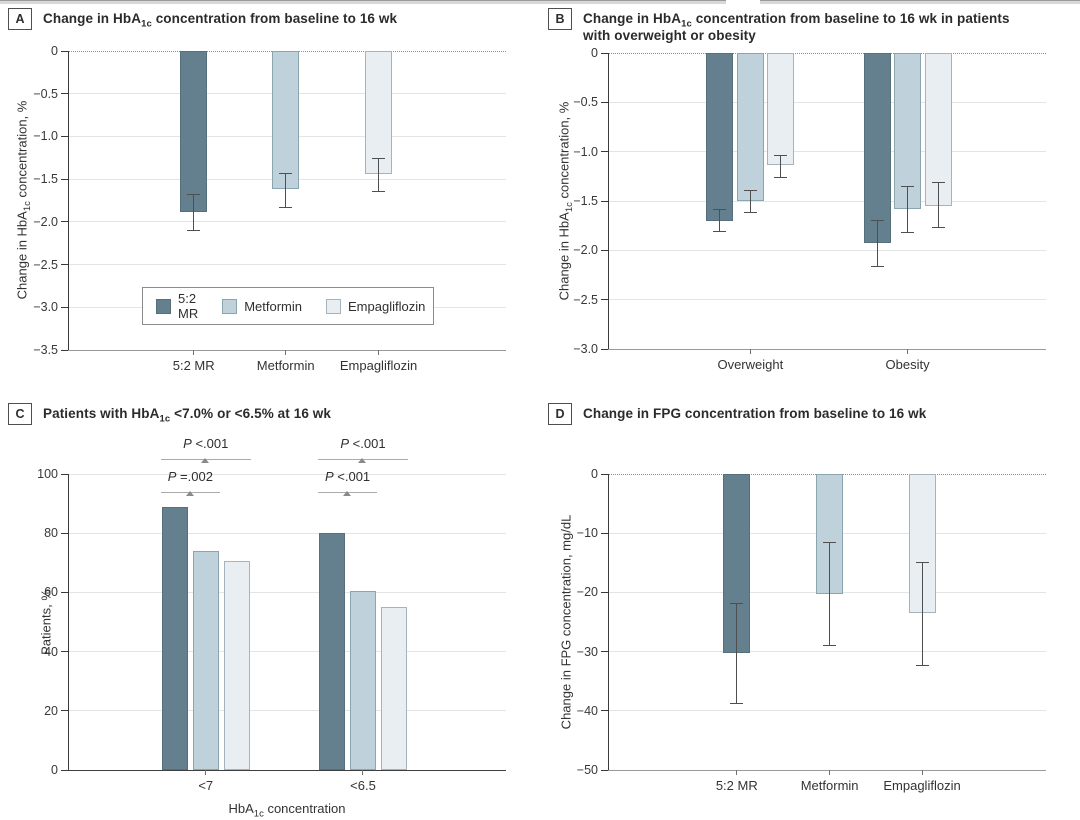  What do you see at coordinates (262, 306) in the screenshot?
I see `legend-item: Metformin` at bounding box center [262, 306].